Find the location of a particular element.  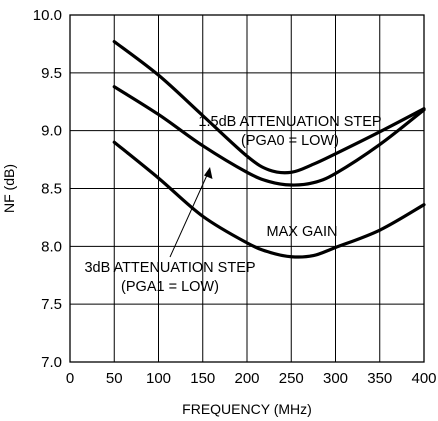

annotation-1p5db-line1: 1.5dB ATTENUATION STEP is located at coordinates (289, 122).